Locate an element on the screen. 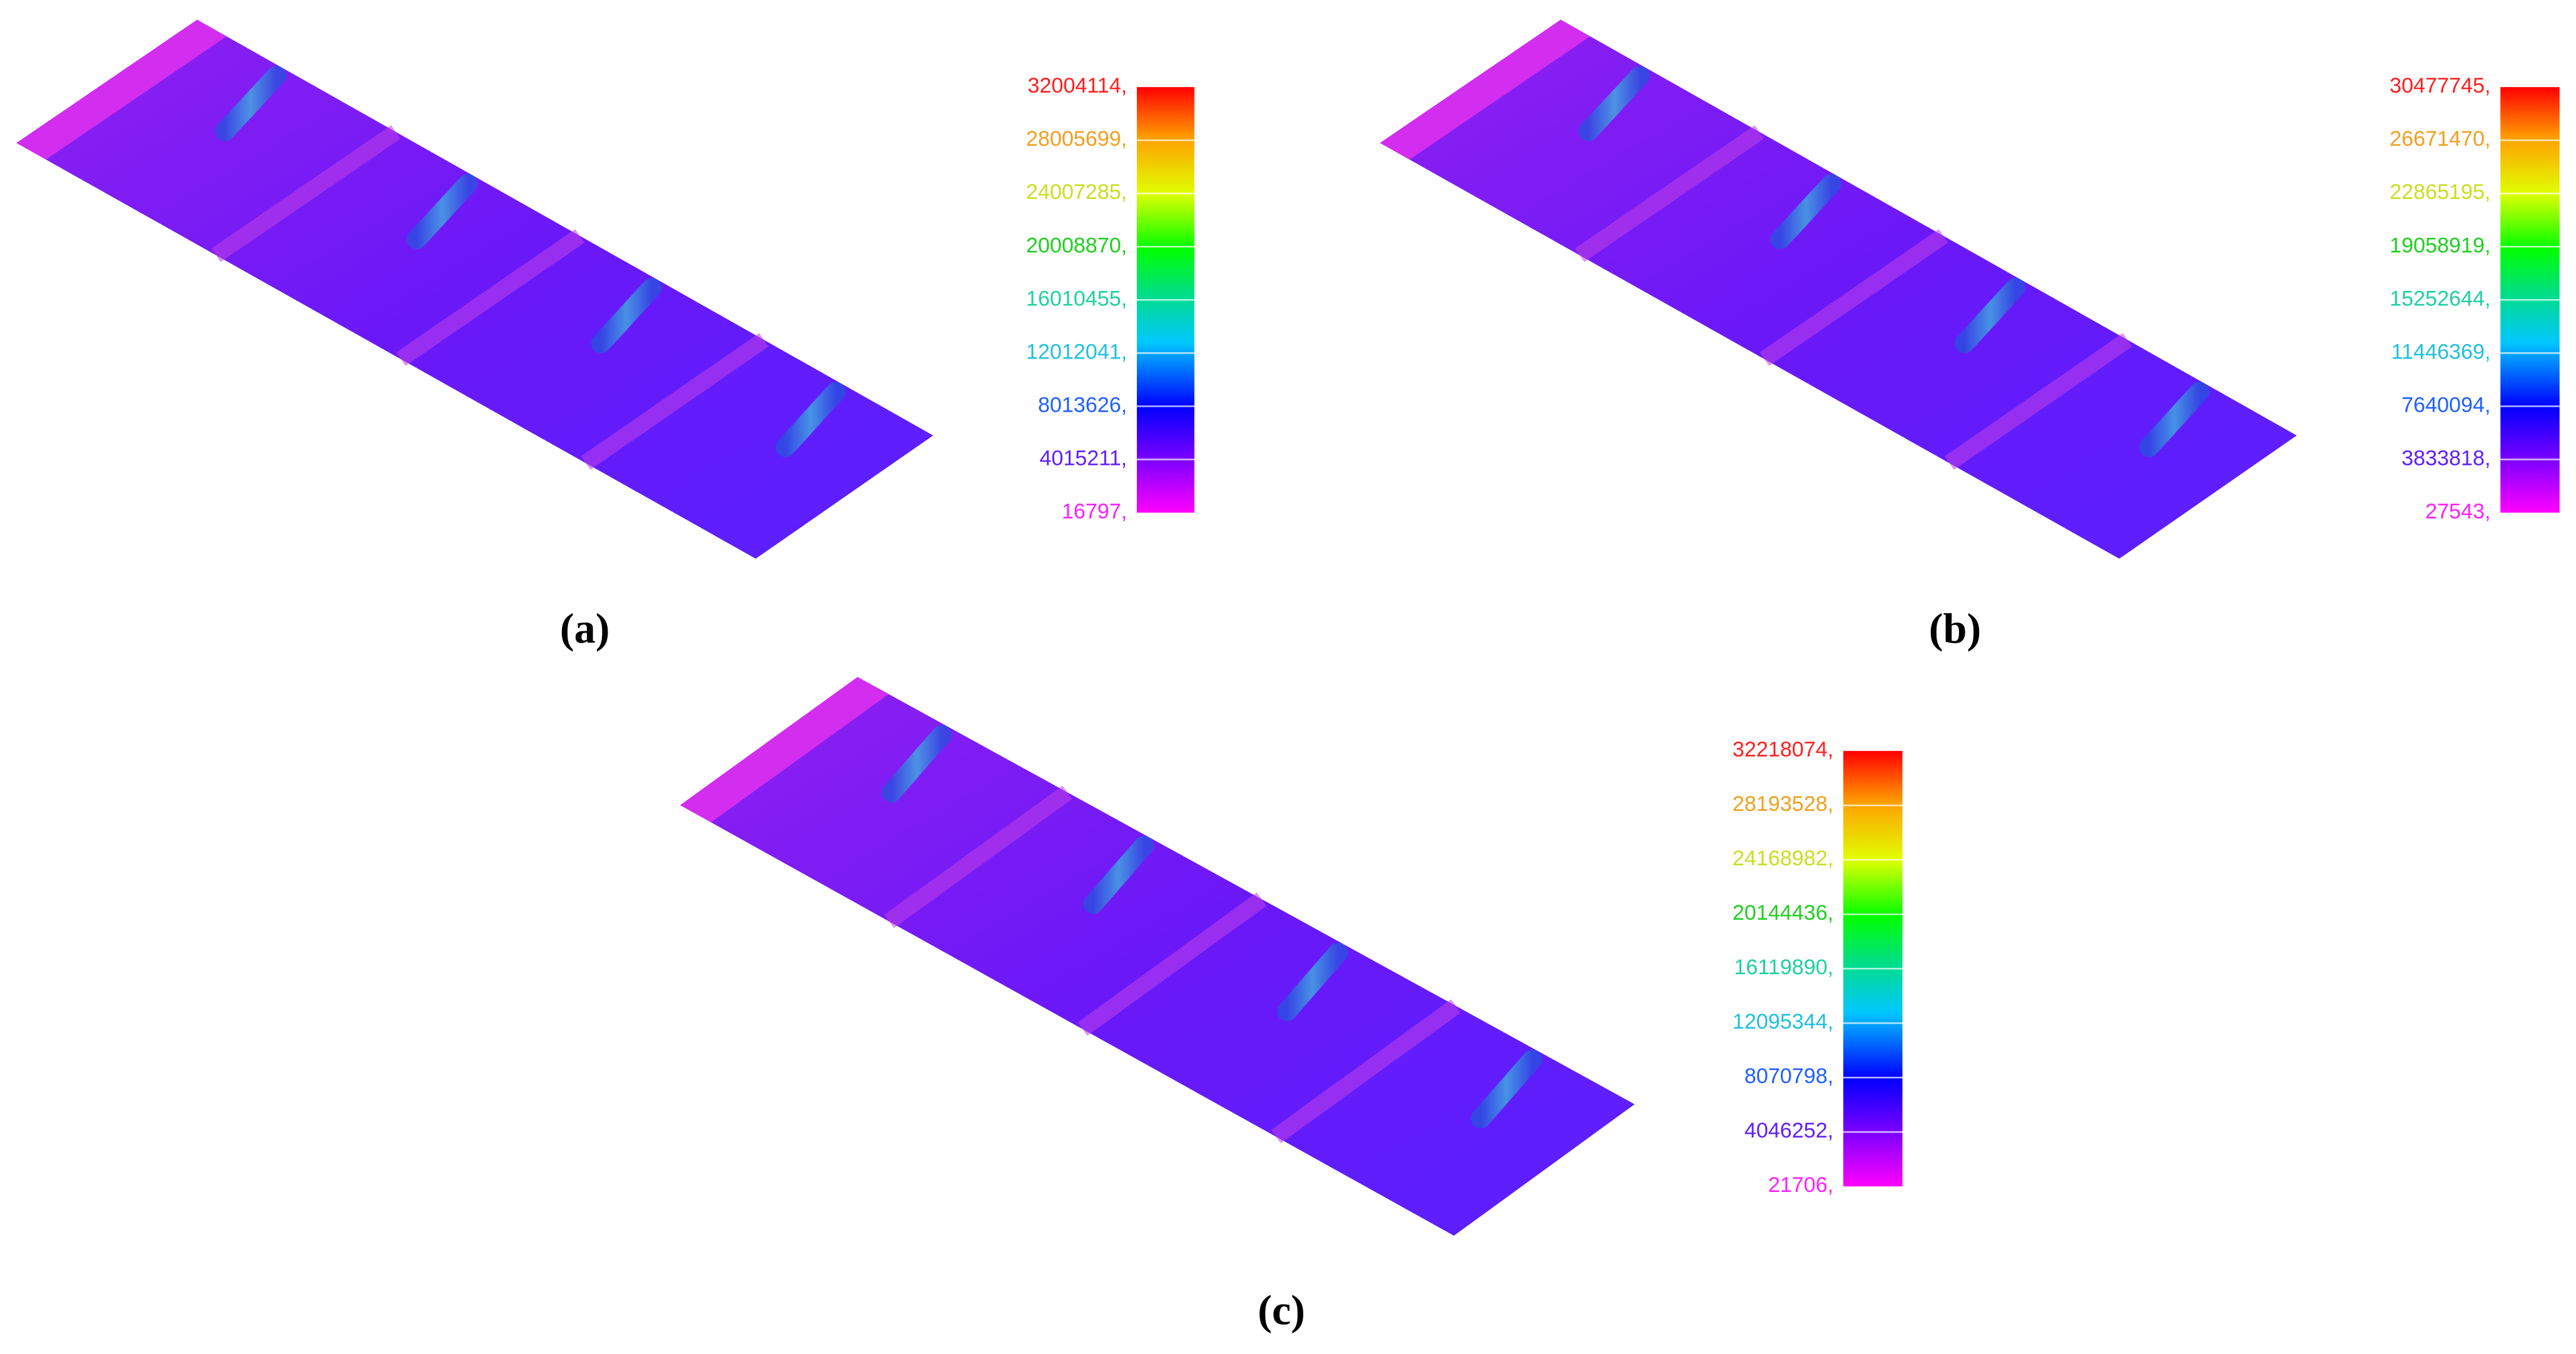  colorbar-label: 28005699, is located at coordinates (1076, 139).